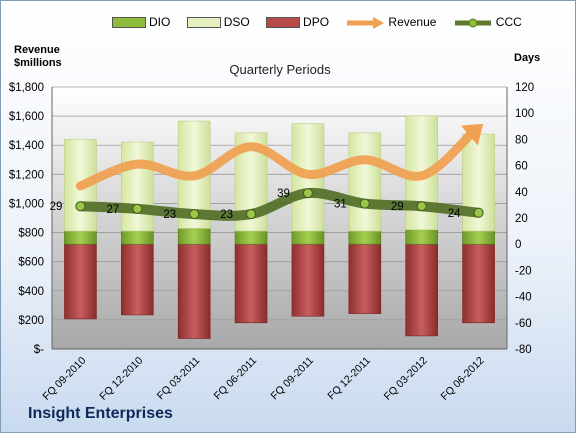 The image size is (576, 433). I want to click on category-label: FQ 06-2011, so click(236, 379).